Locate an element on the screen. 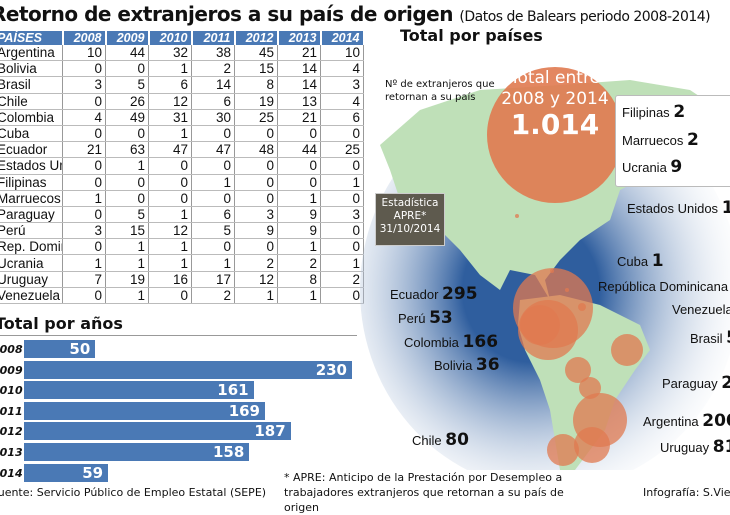 The image size is (730, 515). credit: Infografía: S.Viedma is located at coordinates (686, 492).